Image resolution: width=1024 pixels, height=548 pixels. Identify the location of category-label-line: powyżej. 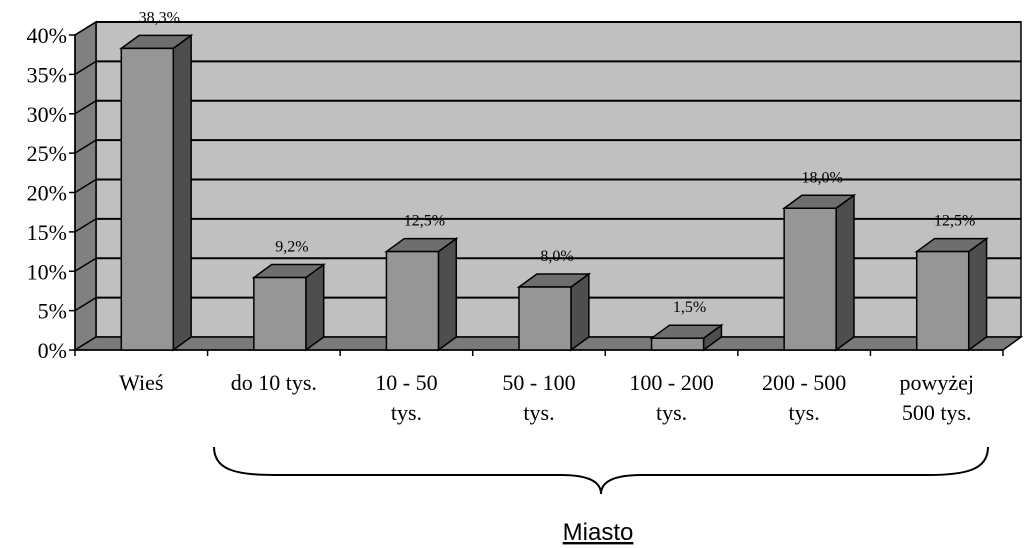
(936, 382).